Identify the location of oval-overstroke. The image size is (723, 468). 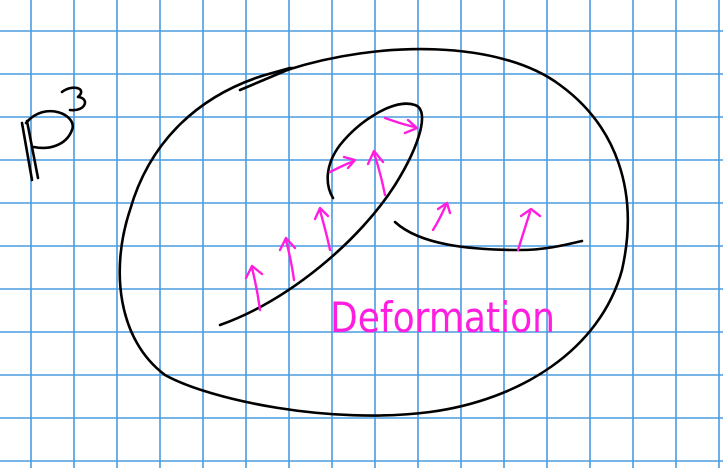
(266, 79).